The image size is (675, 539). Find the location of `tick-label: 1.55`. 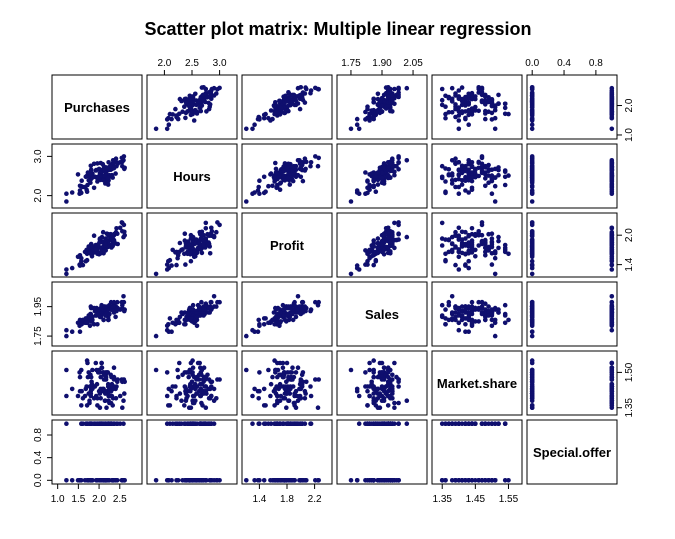

tick-label: 1.55 is located at coordinates (509, 499).